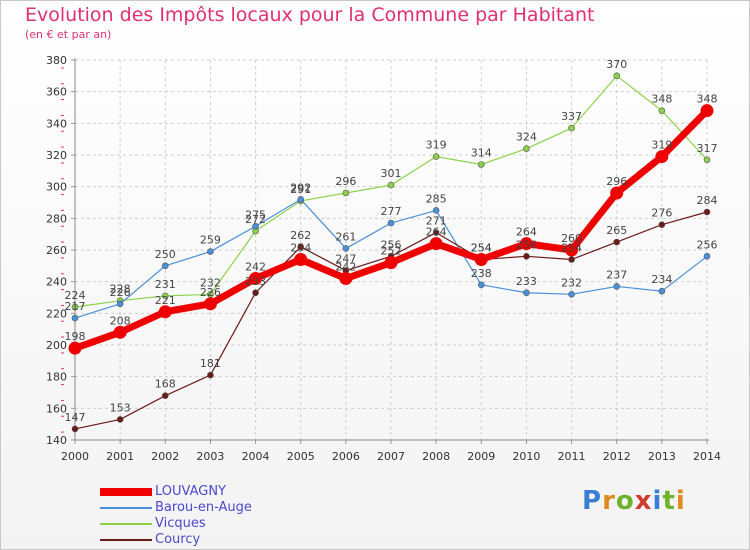 This screenshot has height=550, width=750. I want to click on x-tick-label: 2004, so click(256, 456).